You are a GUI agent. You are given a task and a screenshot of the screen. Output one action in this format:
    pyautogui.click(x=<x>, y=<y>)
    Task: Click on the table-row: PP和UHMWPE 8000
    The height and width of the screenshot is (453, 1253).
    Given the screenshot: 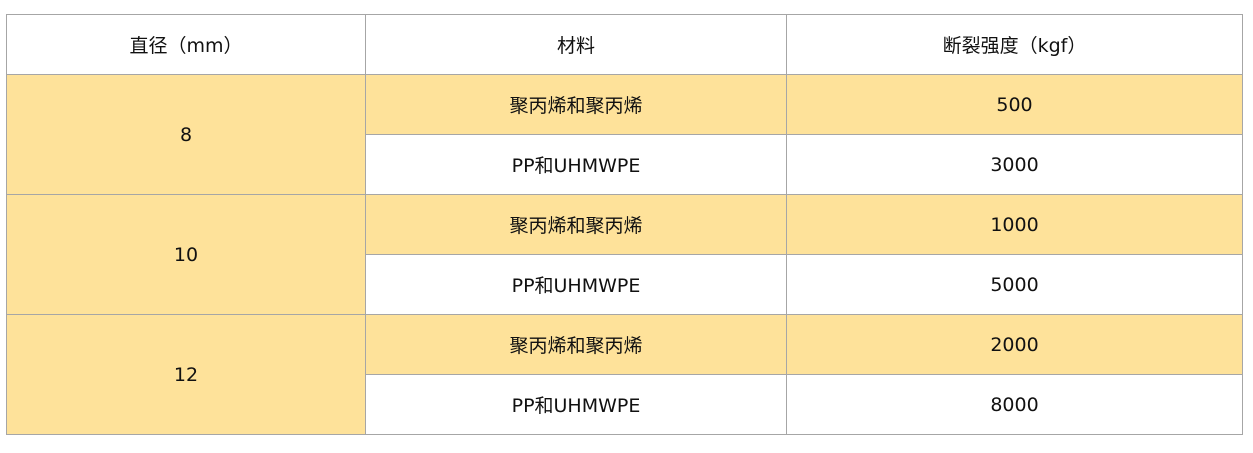 What is the action you would take?
    pyautogui.click(x=625, y=404)
    